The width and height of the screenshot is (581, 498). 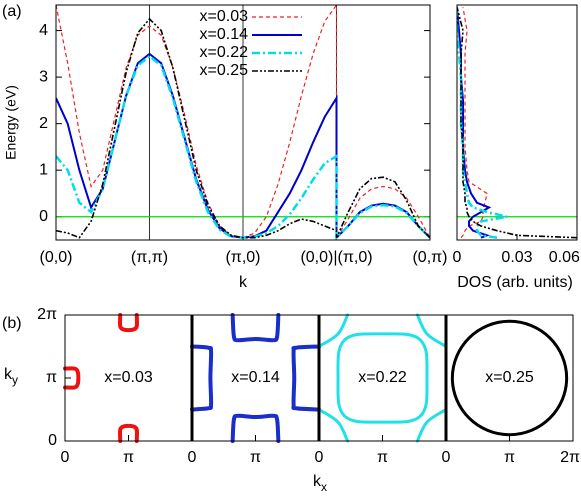 I want to click on x-tick-label: (0,0)|(π,0), so click(x=336, y=257).